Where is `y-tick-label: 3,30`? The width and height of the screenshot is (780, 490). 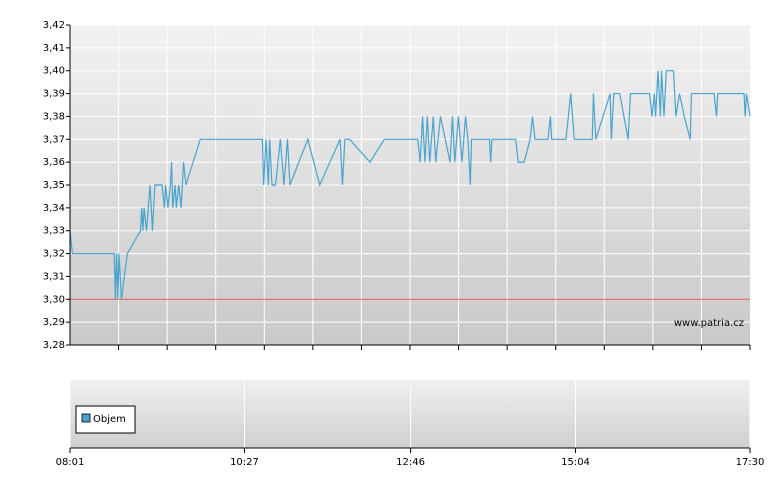 y-tick-label: 3,30 is located at coordinates (54, 299).